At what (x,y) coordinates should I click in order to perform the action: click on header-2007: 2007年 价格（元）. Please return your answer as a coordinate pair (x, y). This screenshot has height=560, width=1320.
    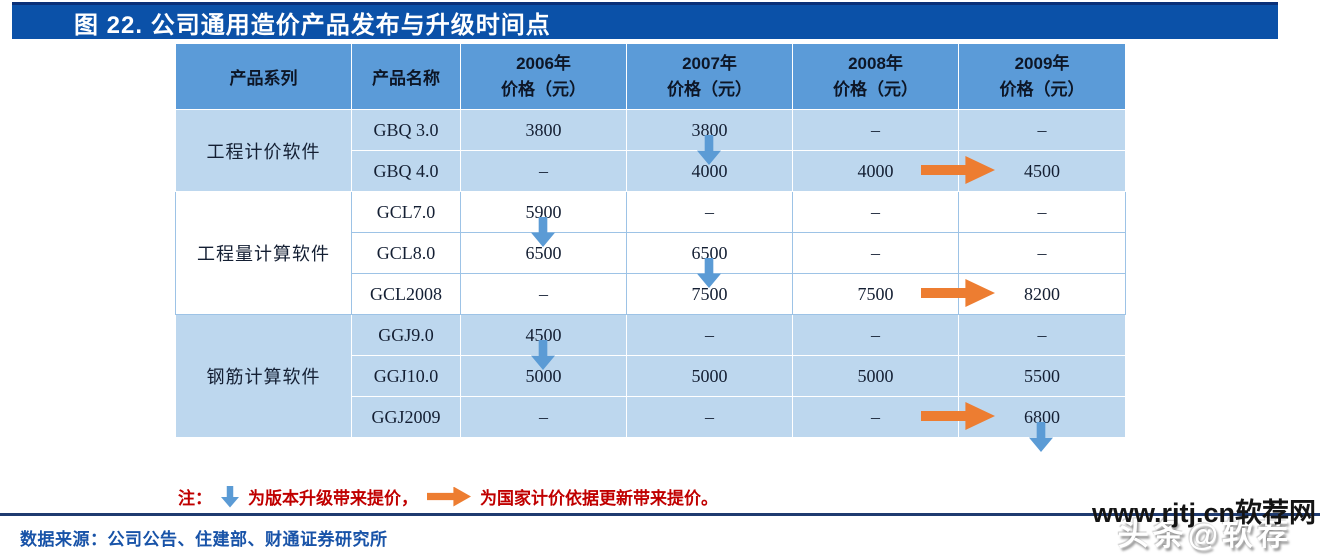
    Looking at the image, I should click on (709, 76).